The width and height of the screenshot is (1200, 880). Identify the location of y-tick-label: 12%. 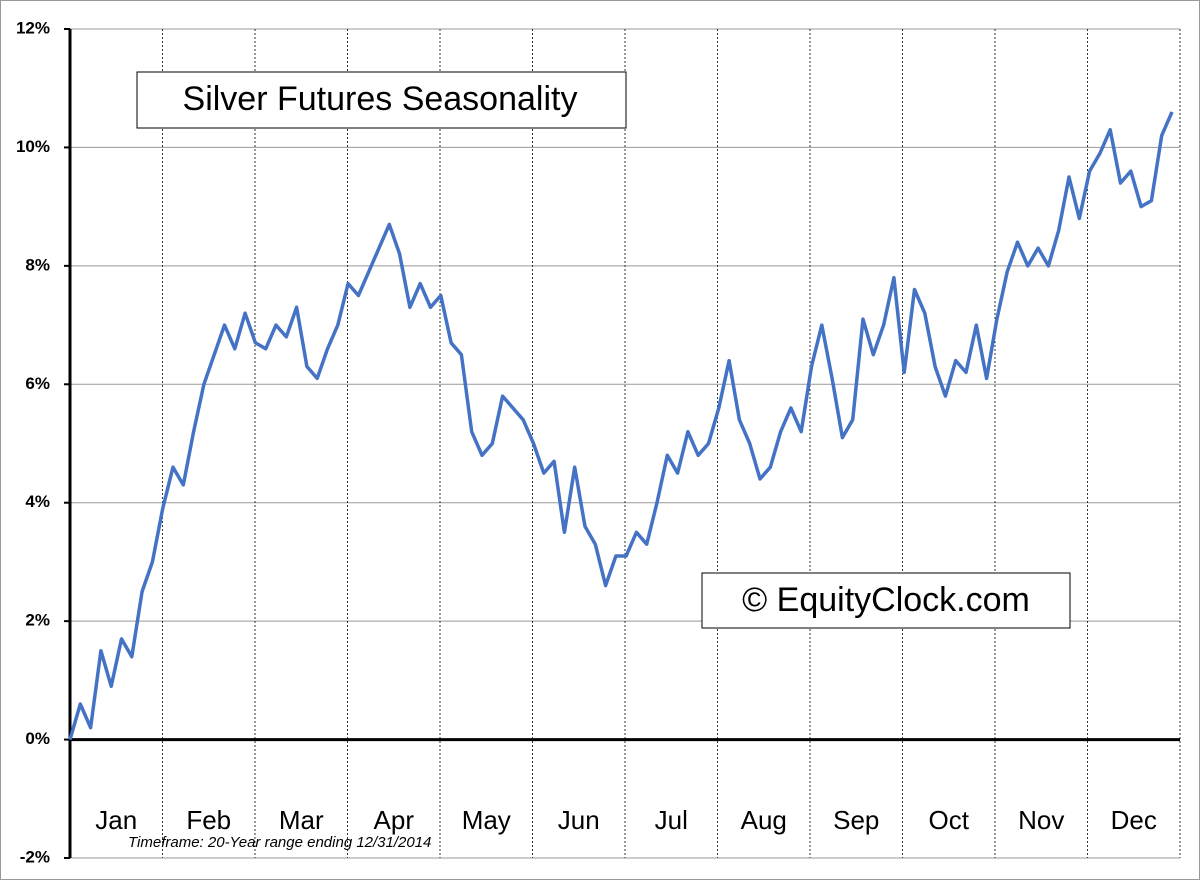
(33, 27).